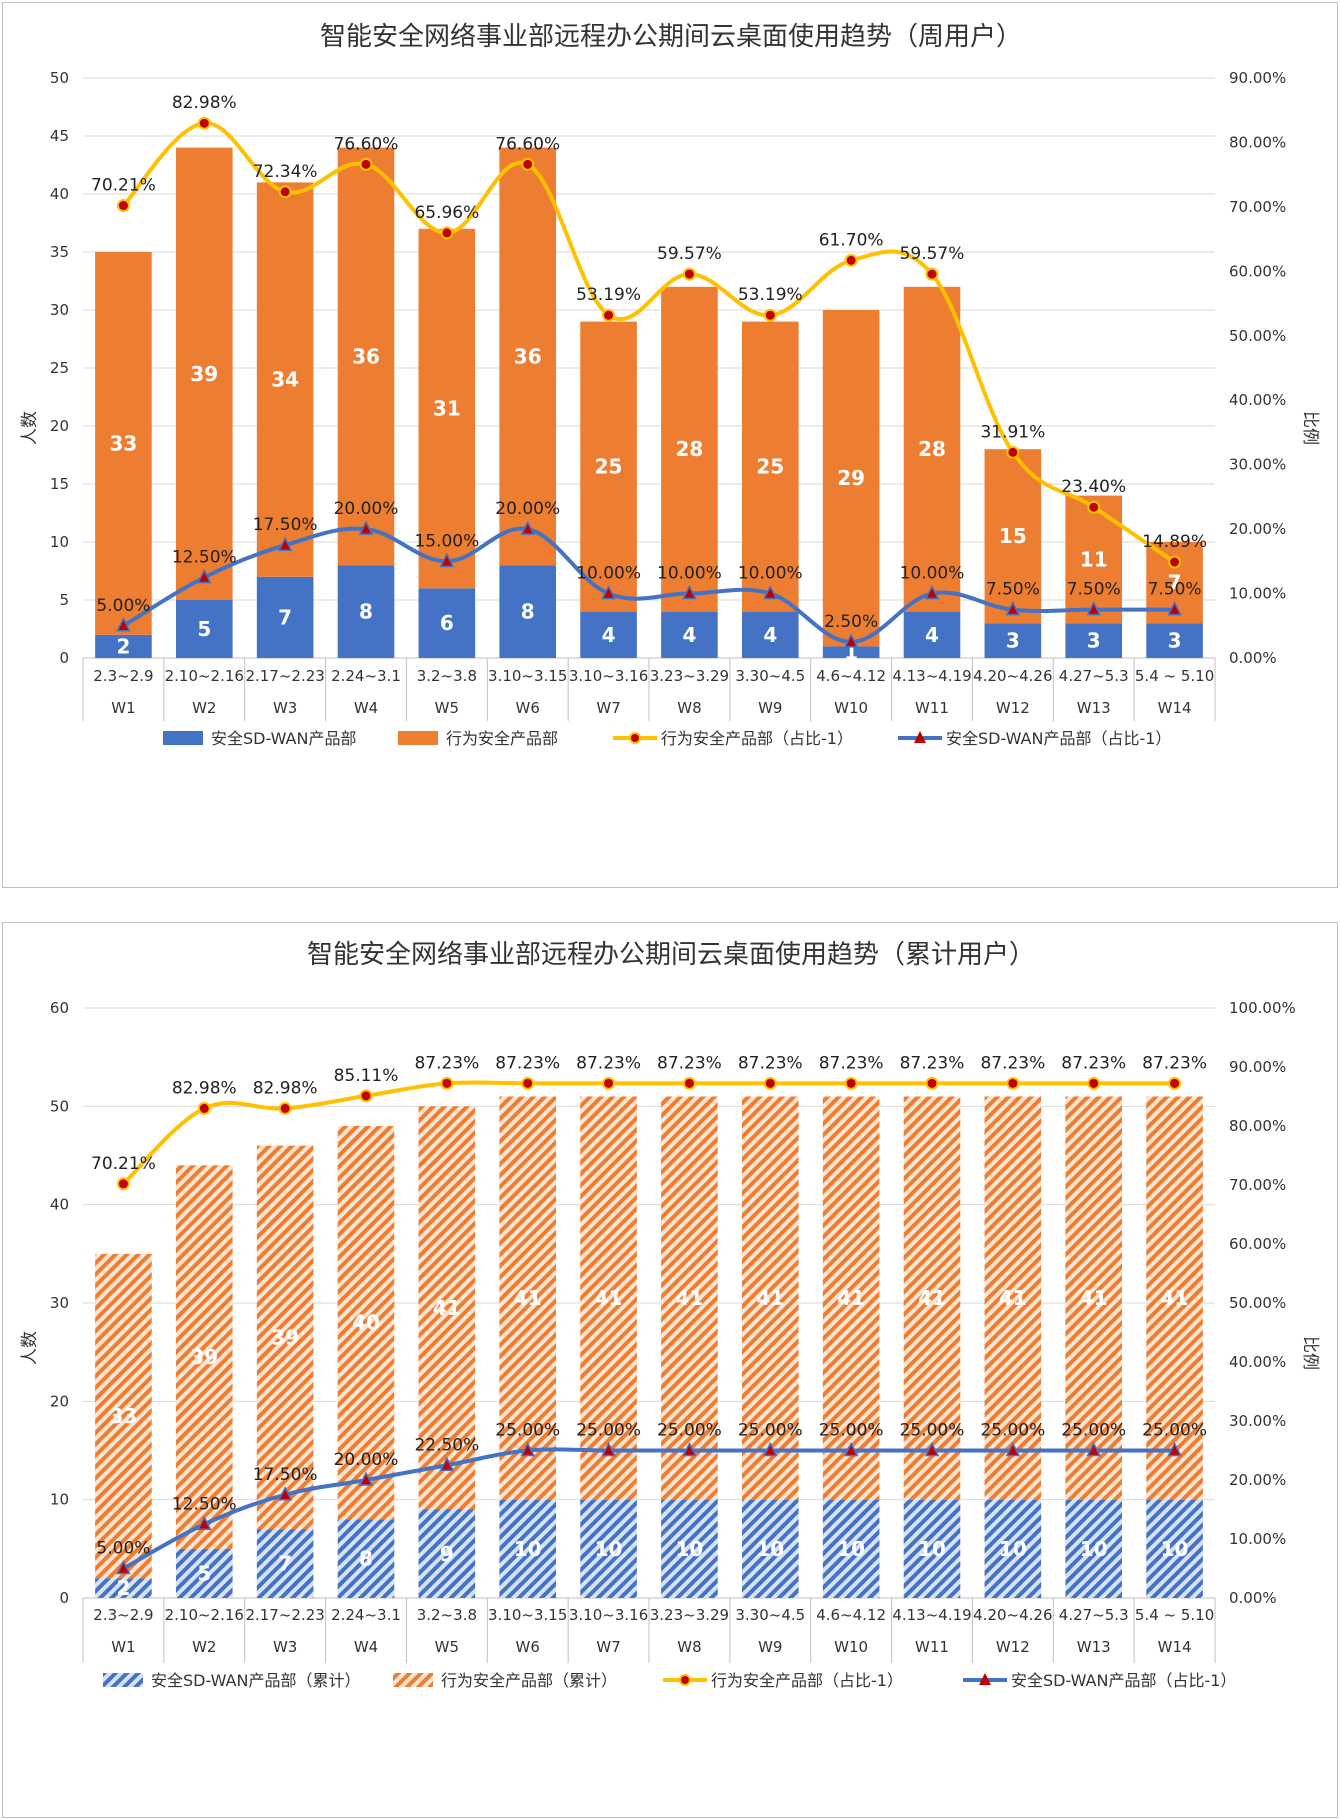 The image size is (1340, 1820). Describe the element at coordinates (770, 467) in the screenshot. I see `bar-value-label-behavior: 25` at that location.